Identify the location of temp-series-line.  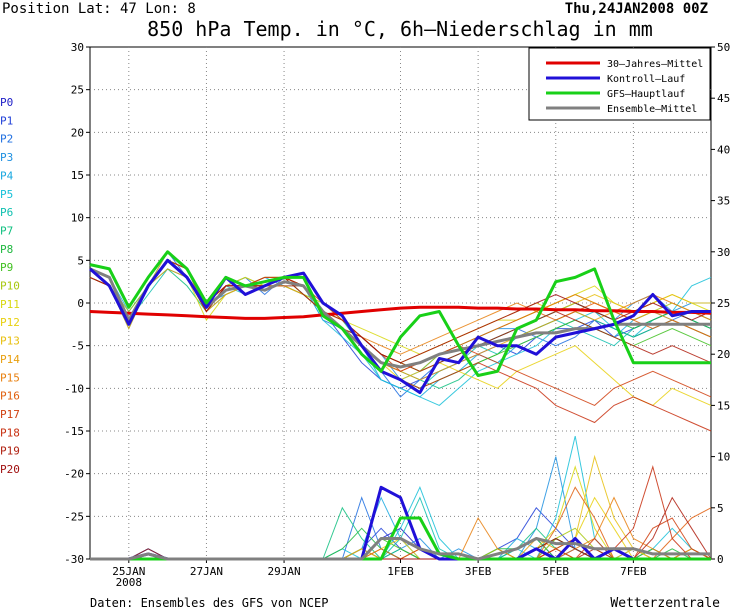
(400, 312).